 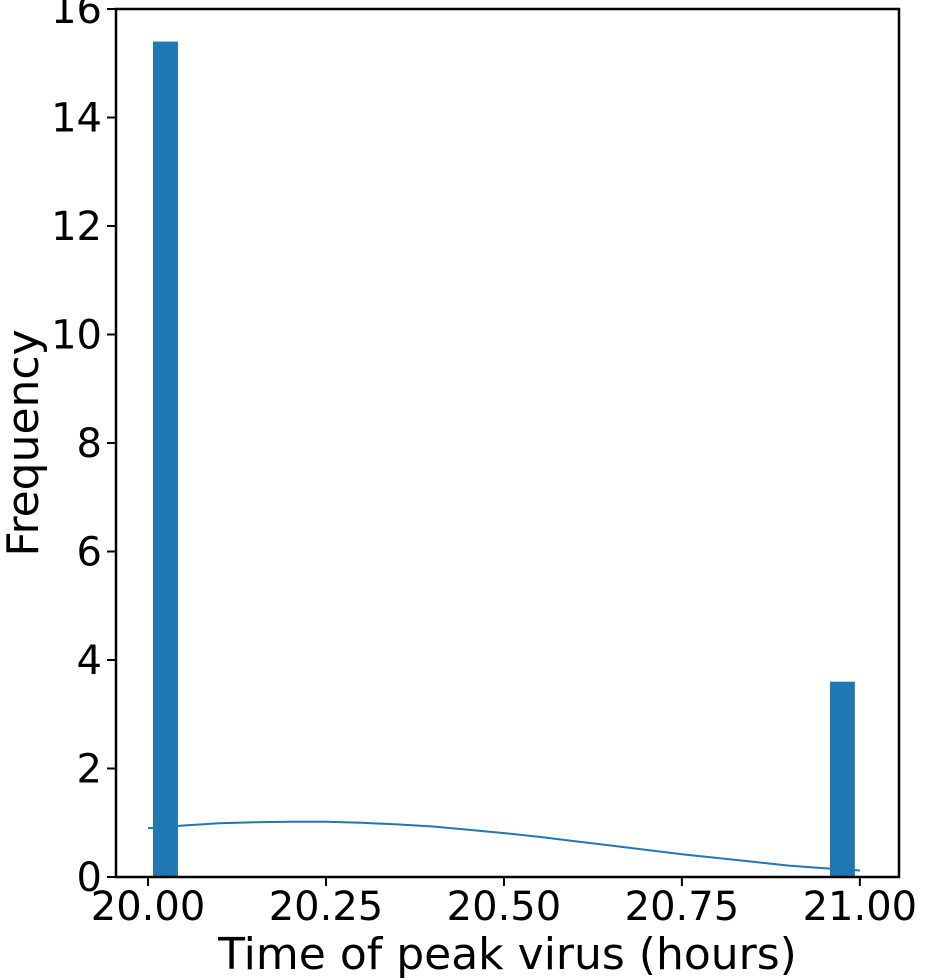 I want to click on y-tick-label: 10, so click(x=76, y=336).